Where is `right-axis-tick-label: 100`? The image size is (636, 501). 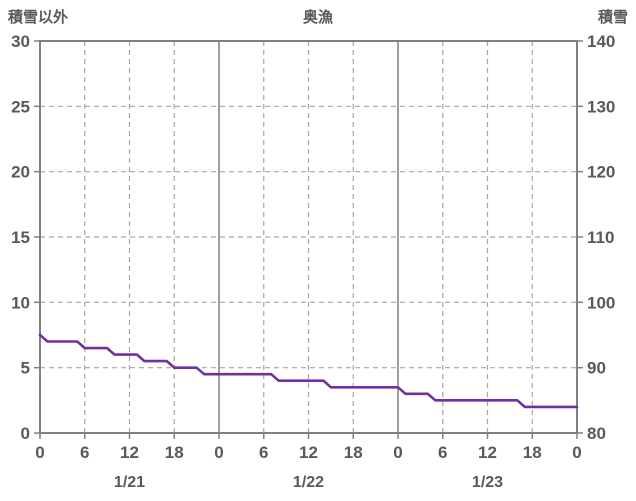
right-axis-tick-label: 100 is located at coordinates (601, 302).